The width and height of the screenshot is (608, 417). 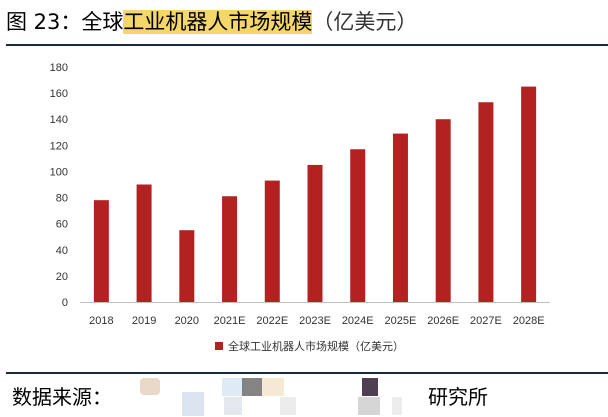 I want to click on redacted-source-name, so click(x=278, y=397).